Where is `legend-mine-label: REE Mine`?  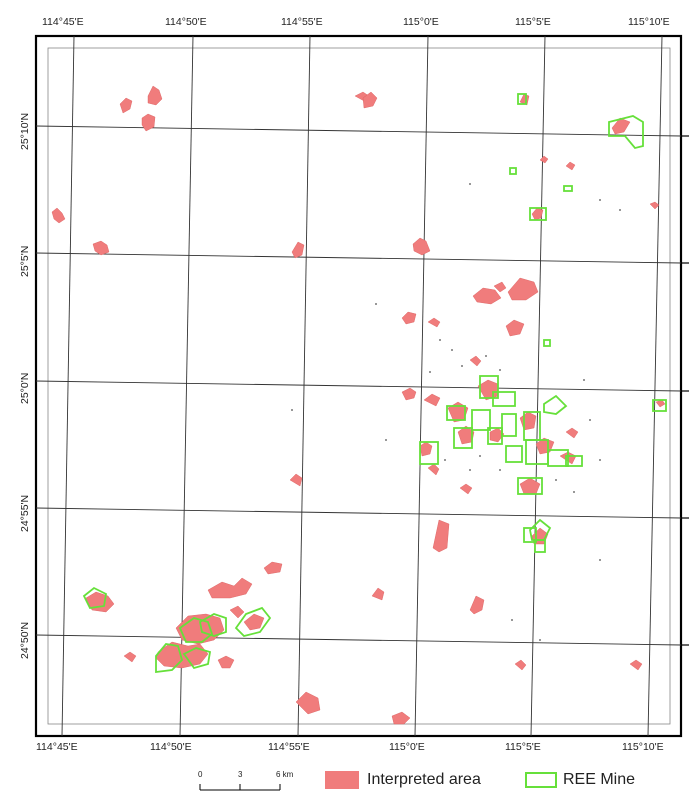
legend-mine-label: REE Mine is located at coordinates (599, 779).